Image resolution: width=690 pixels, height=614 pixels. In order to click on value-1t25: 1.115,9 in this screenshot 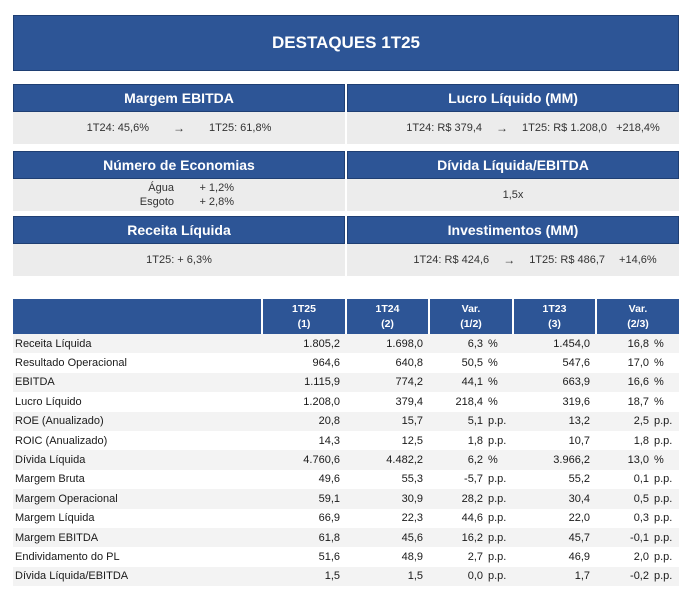, I will do `click(304, 382)`.